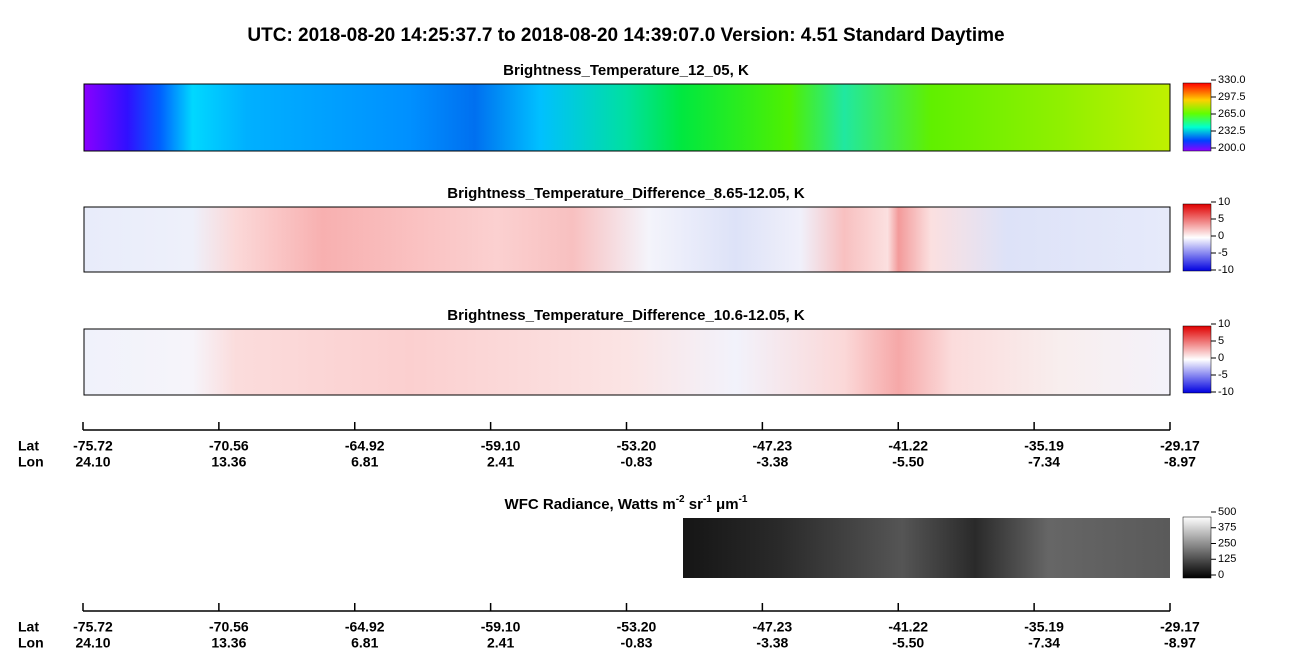  What do you see at coordinates (590, 504) in the screenshot?
I see `title-part: WFC Radiance, Watts m` at bounding box center [590, 504].